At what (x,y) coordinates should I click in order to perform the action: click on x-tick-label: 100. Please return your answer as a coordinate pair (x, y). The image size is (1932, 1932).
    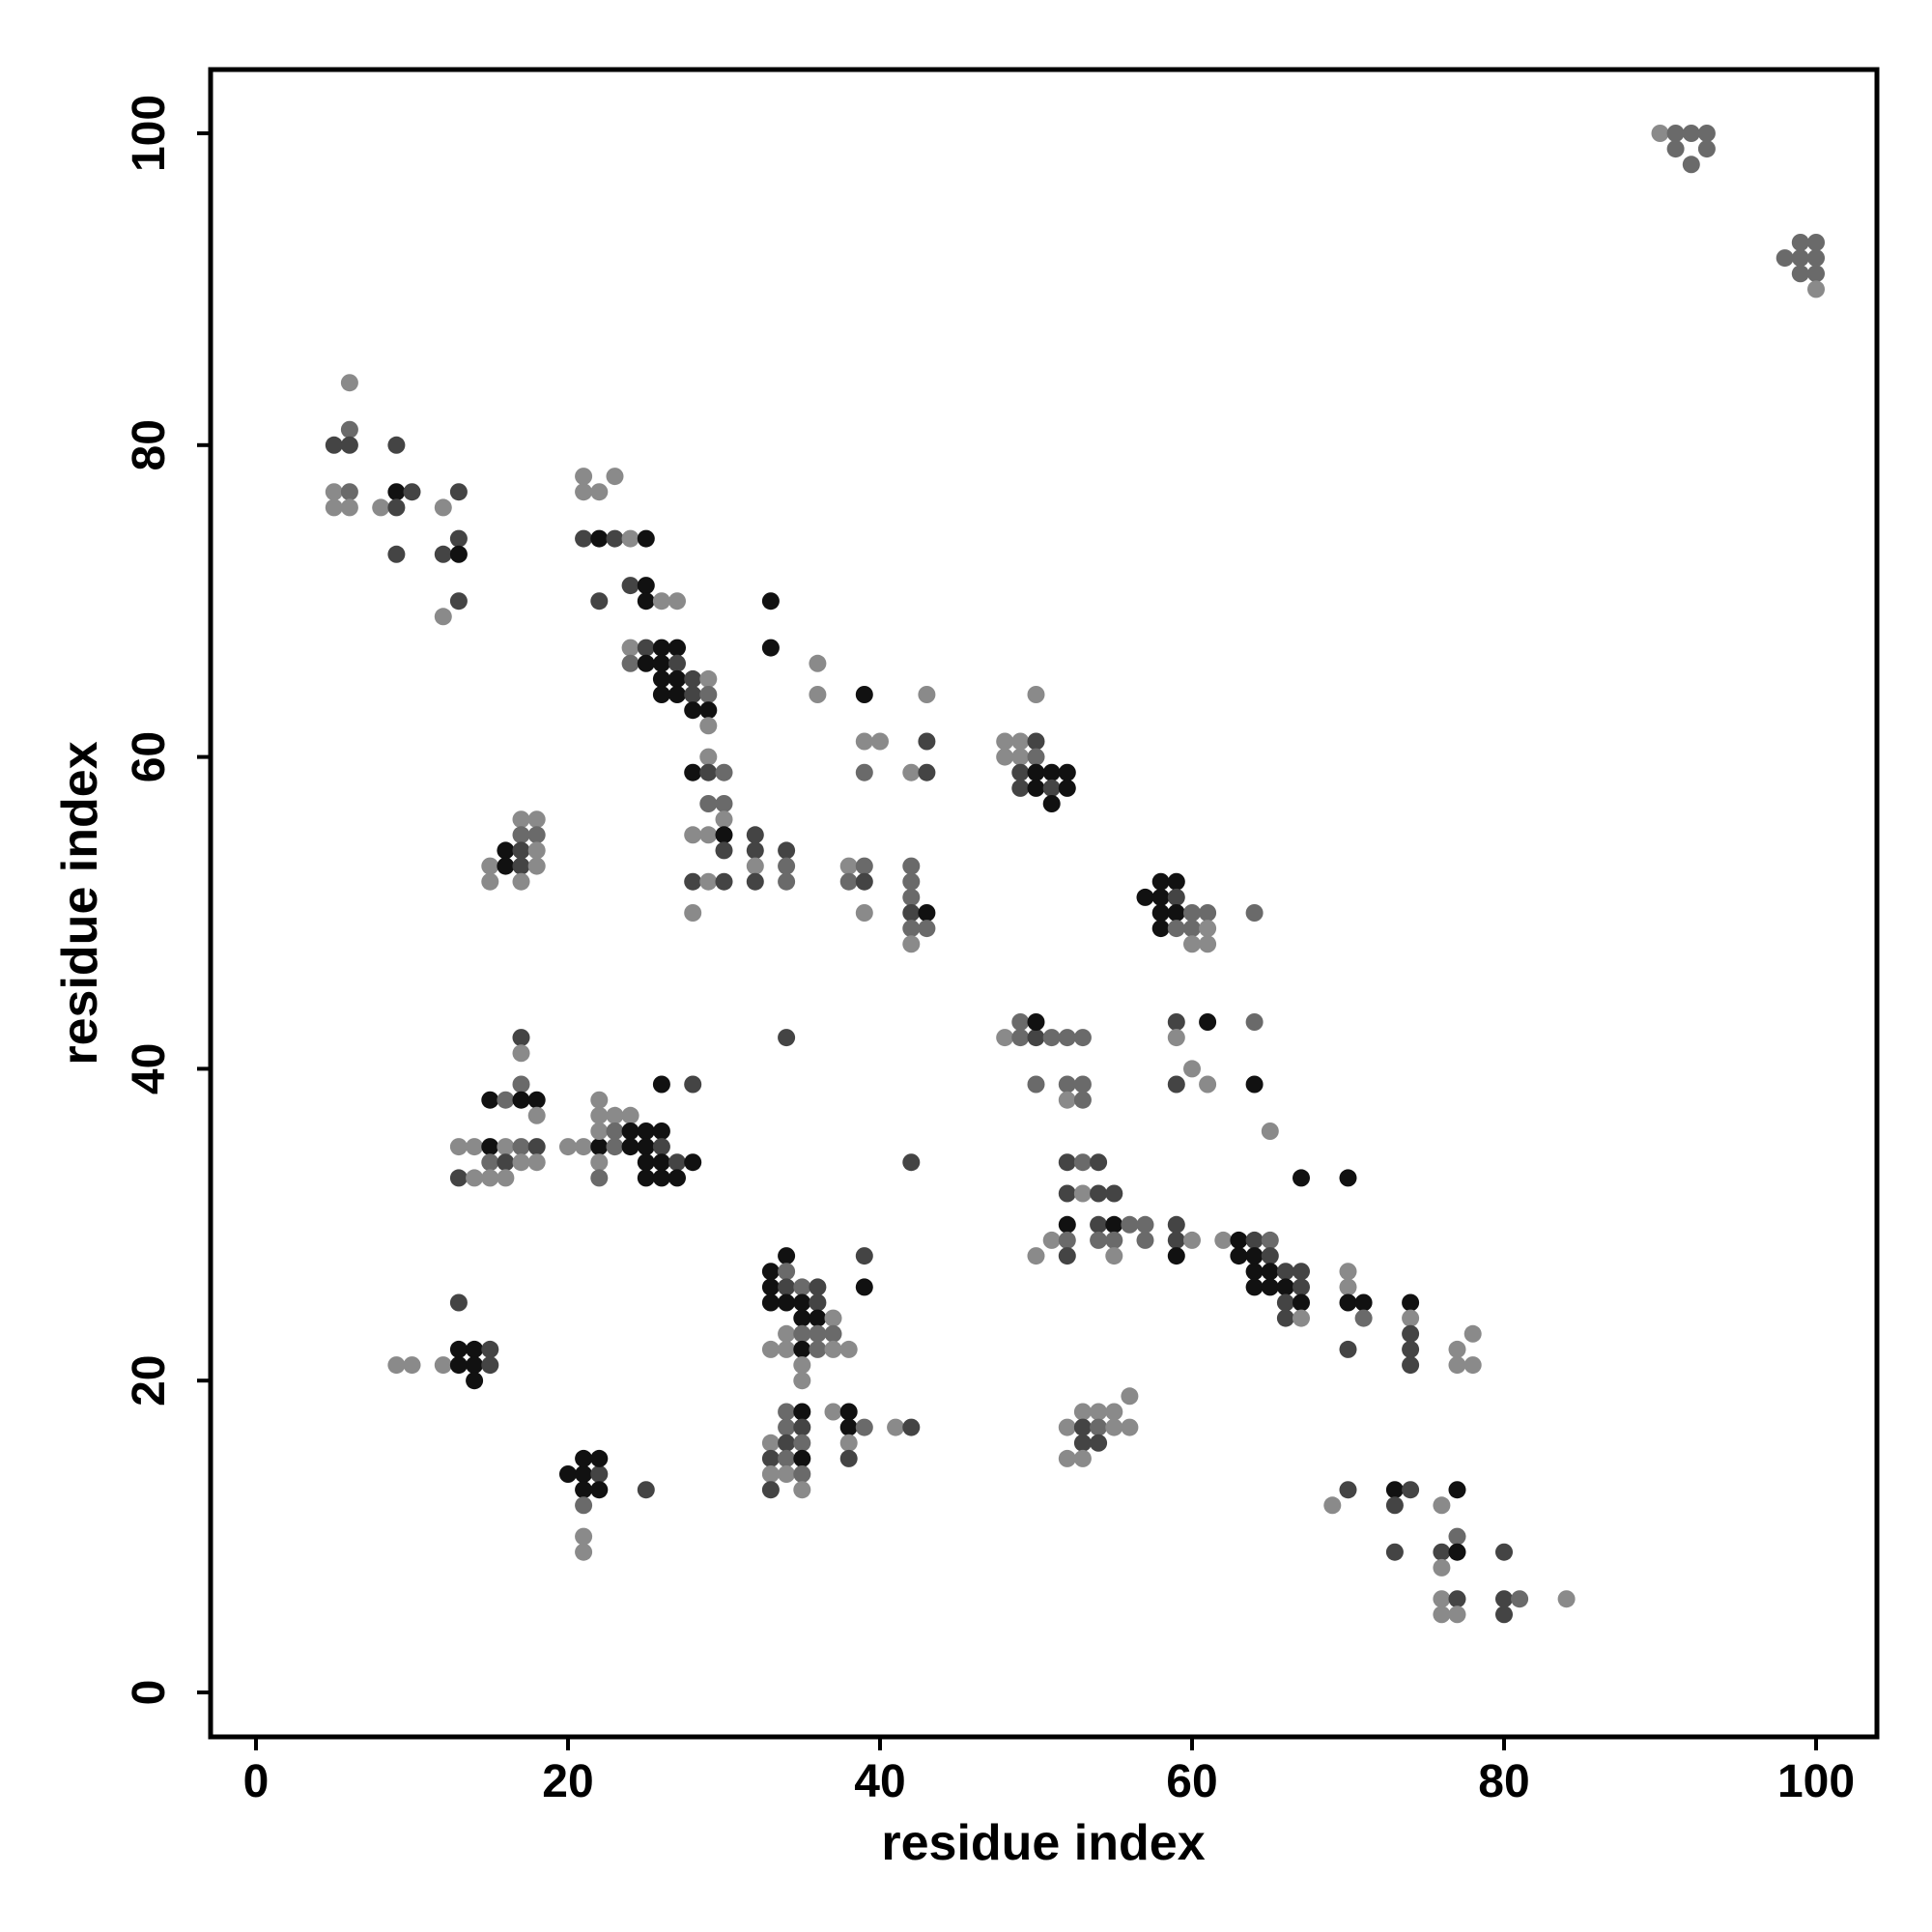
    Looking at the image, I should click on (1816, 1781).